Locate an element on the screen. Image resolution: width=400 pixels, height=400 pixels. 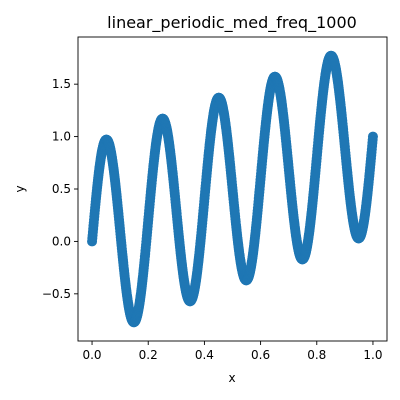
data-point is located at coordinates (372, 136).